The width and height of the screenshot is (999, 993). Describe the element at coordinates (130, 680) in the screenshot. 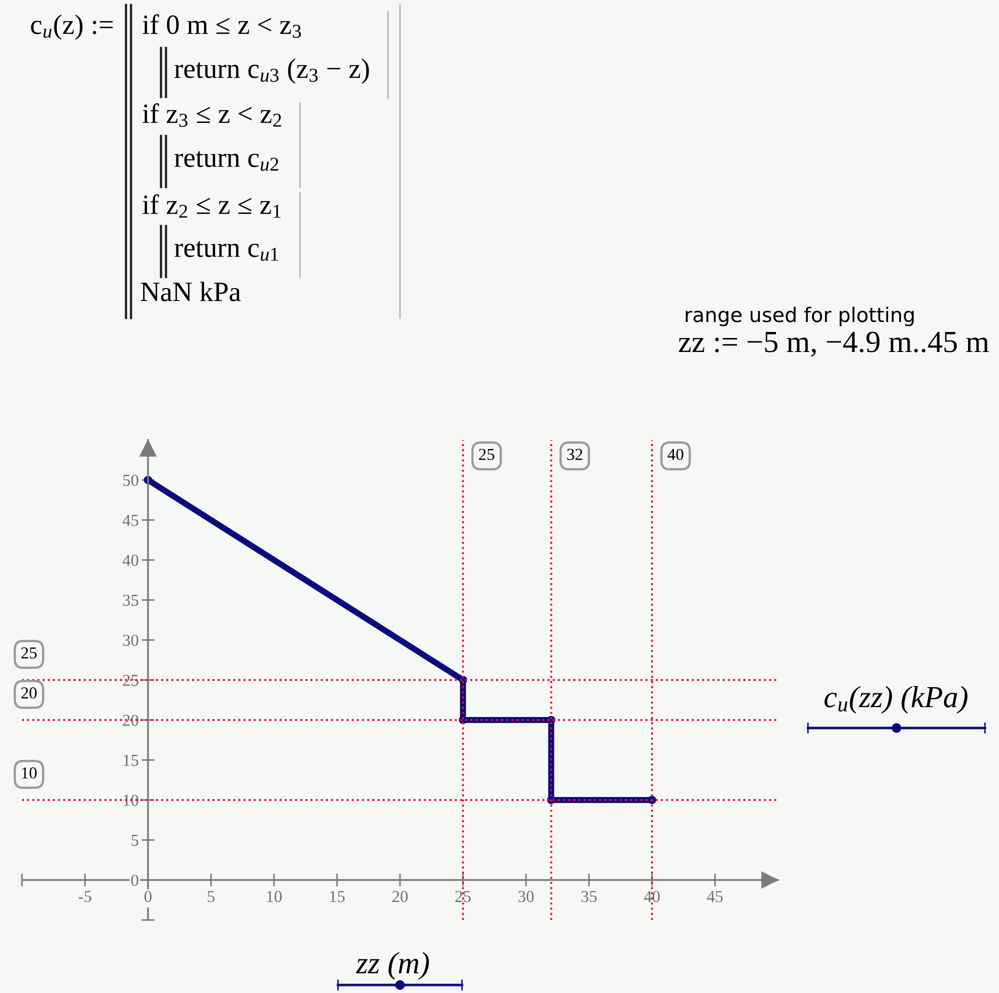

I see `y-tick-label: 25` at that location.